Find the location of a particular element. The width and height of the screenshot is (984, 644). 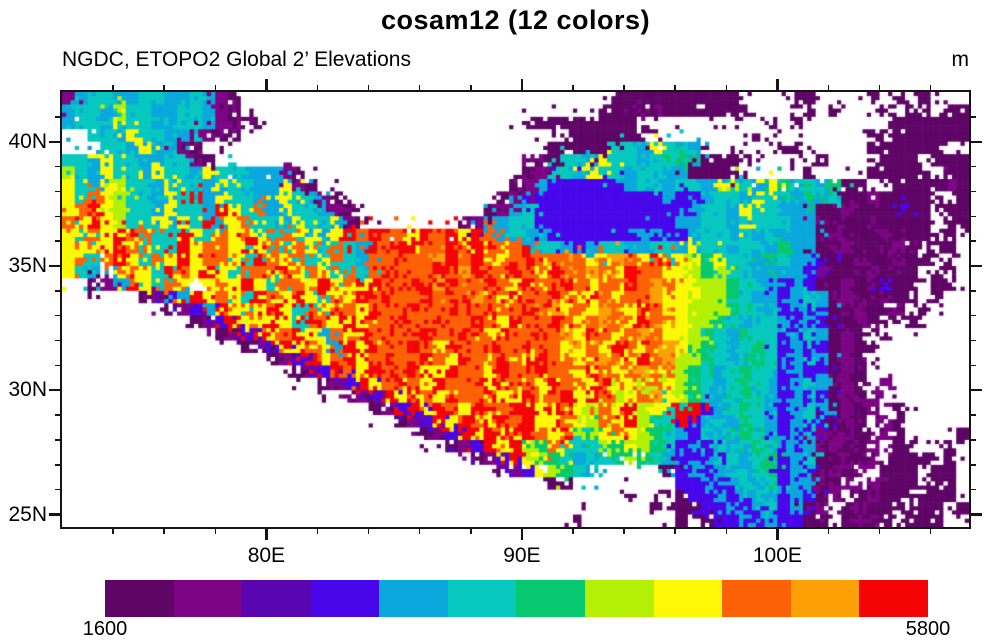

units-label: m is located at coordinates (960, 59).